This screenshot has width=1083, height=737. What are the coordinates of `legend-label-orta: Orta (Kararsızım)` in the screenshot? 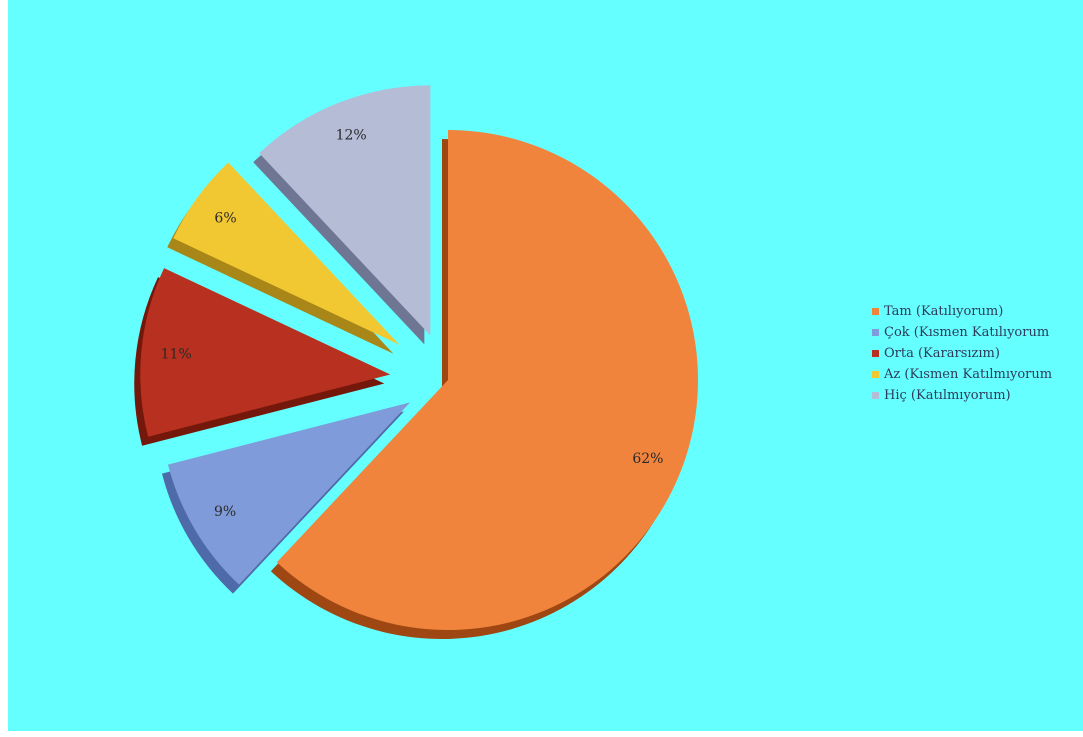 It's located at (942, 353).